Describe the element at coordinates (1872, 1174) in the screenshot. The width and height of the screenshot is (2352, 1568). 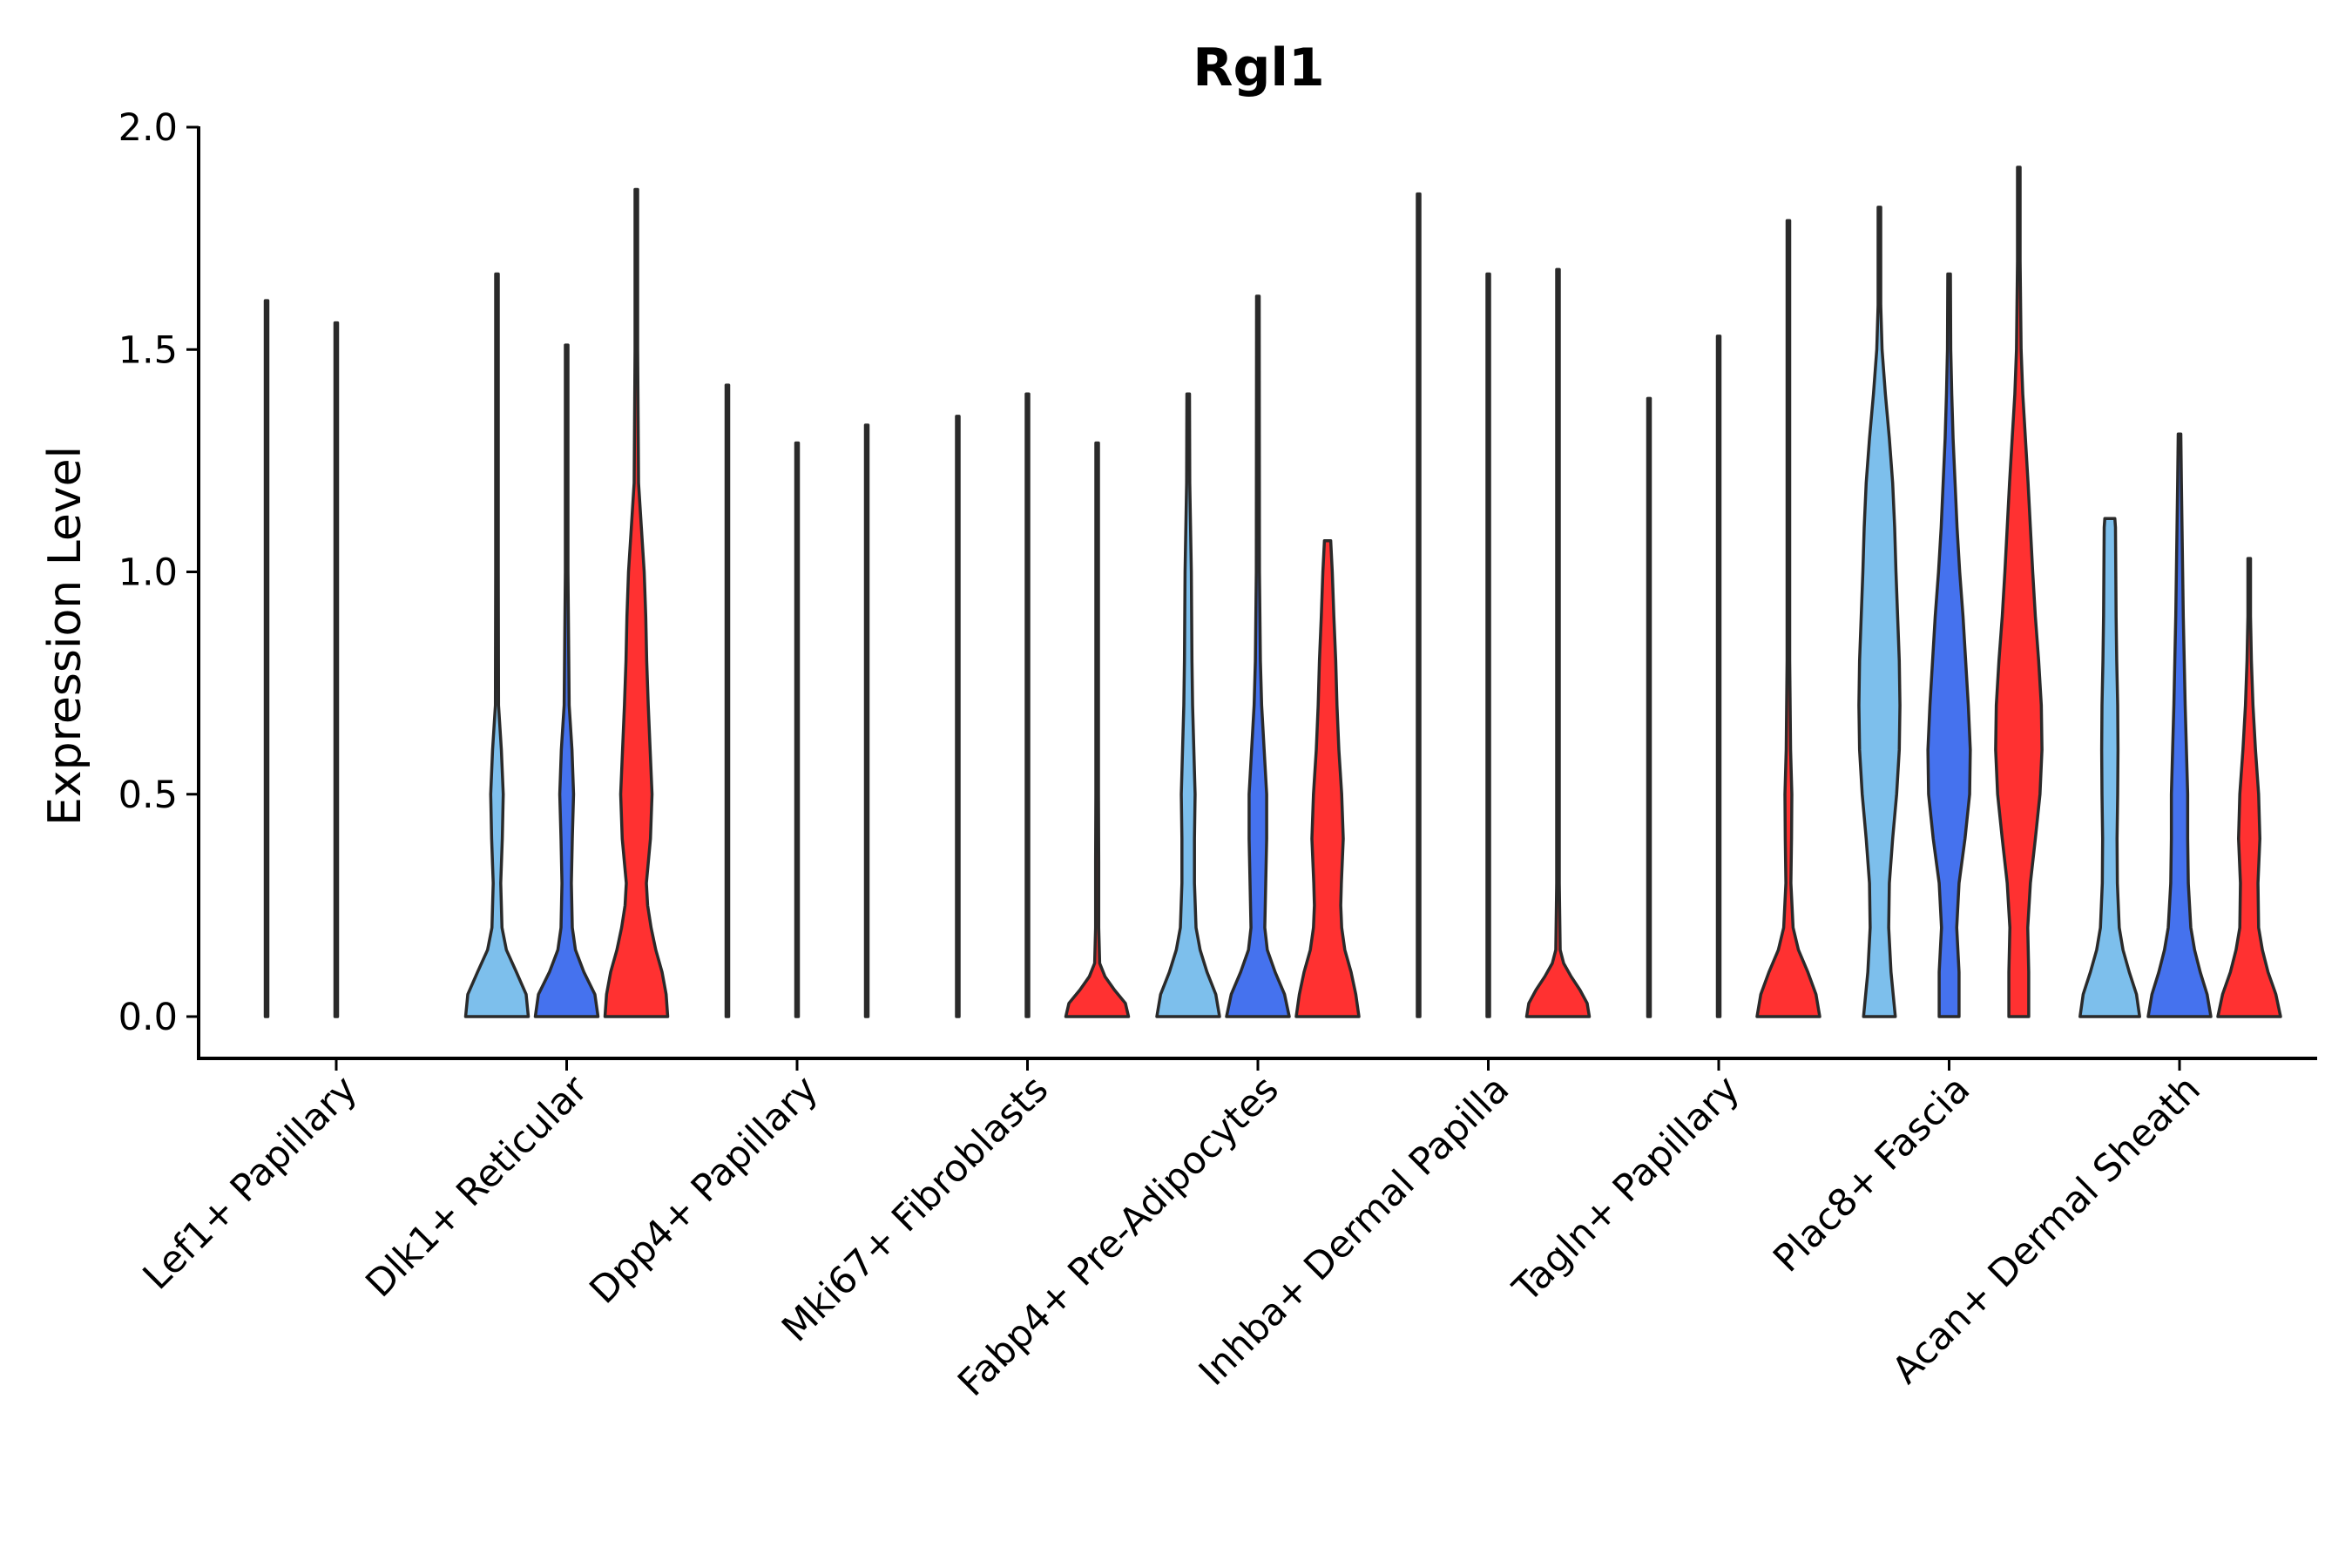
I see `x-tick-label: Plac8+ Fascia` at that location.